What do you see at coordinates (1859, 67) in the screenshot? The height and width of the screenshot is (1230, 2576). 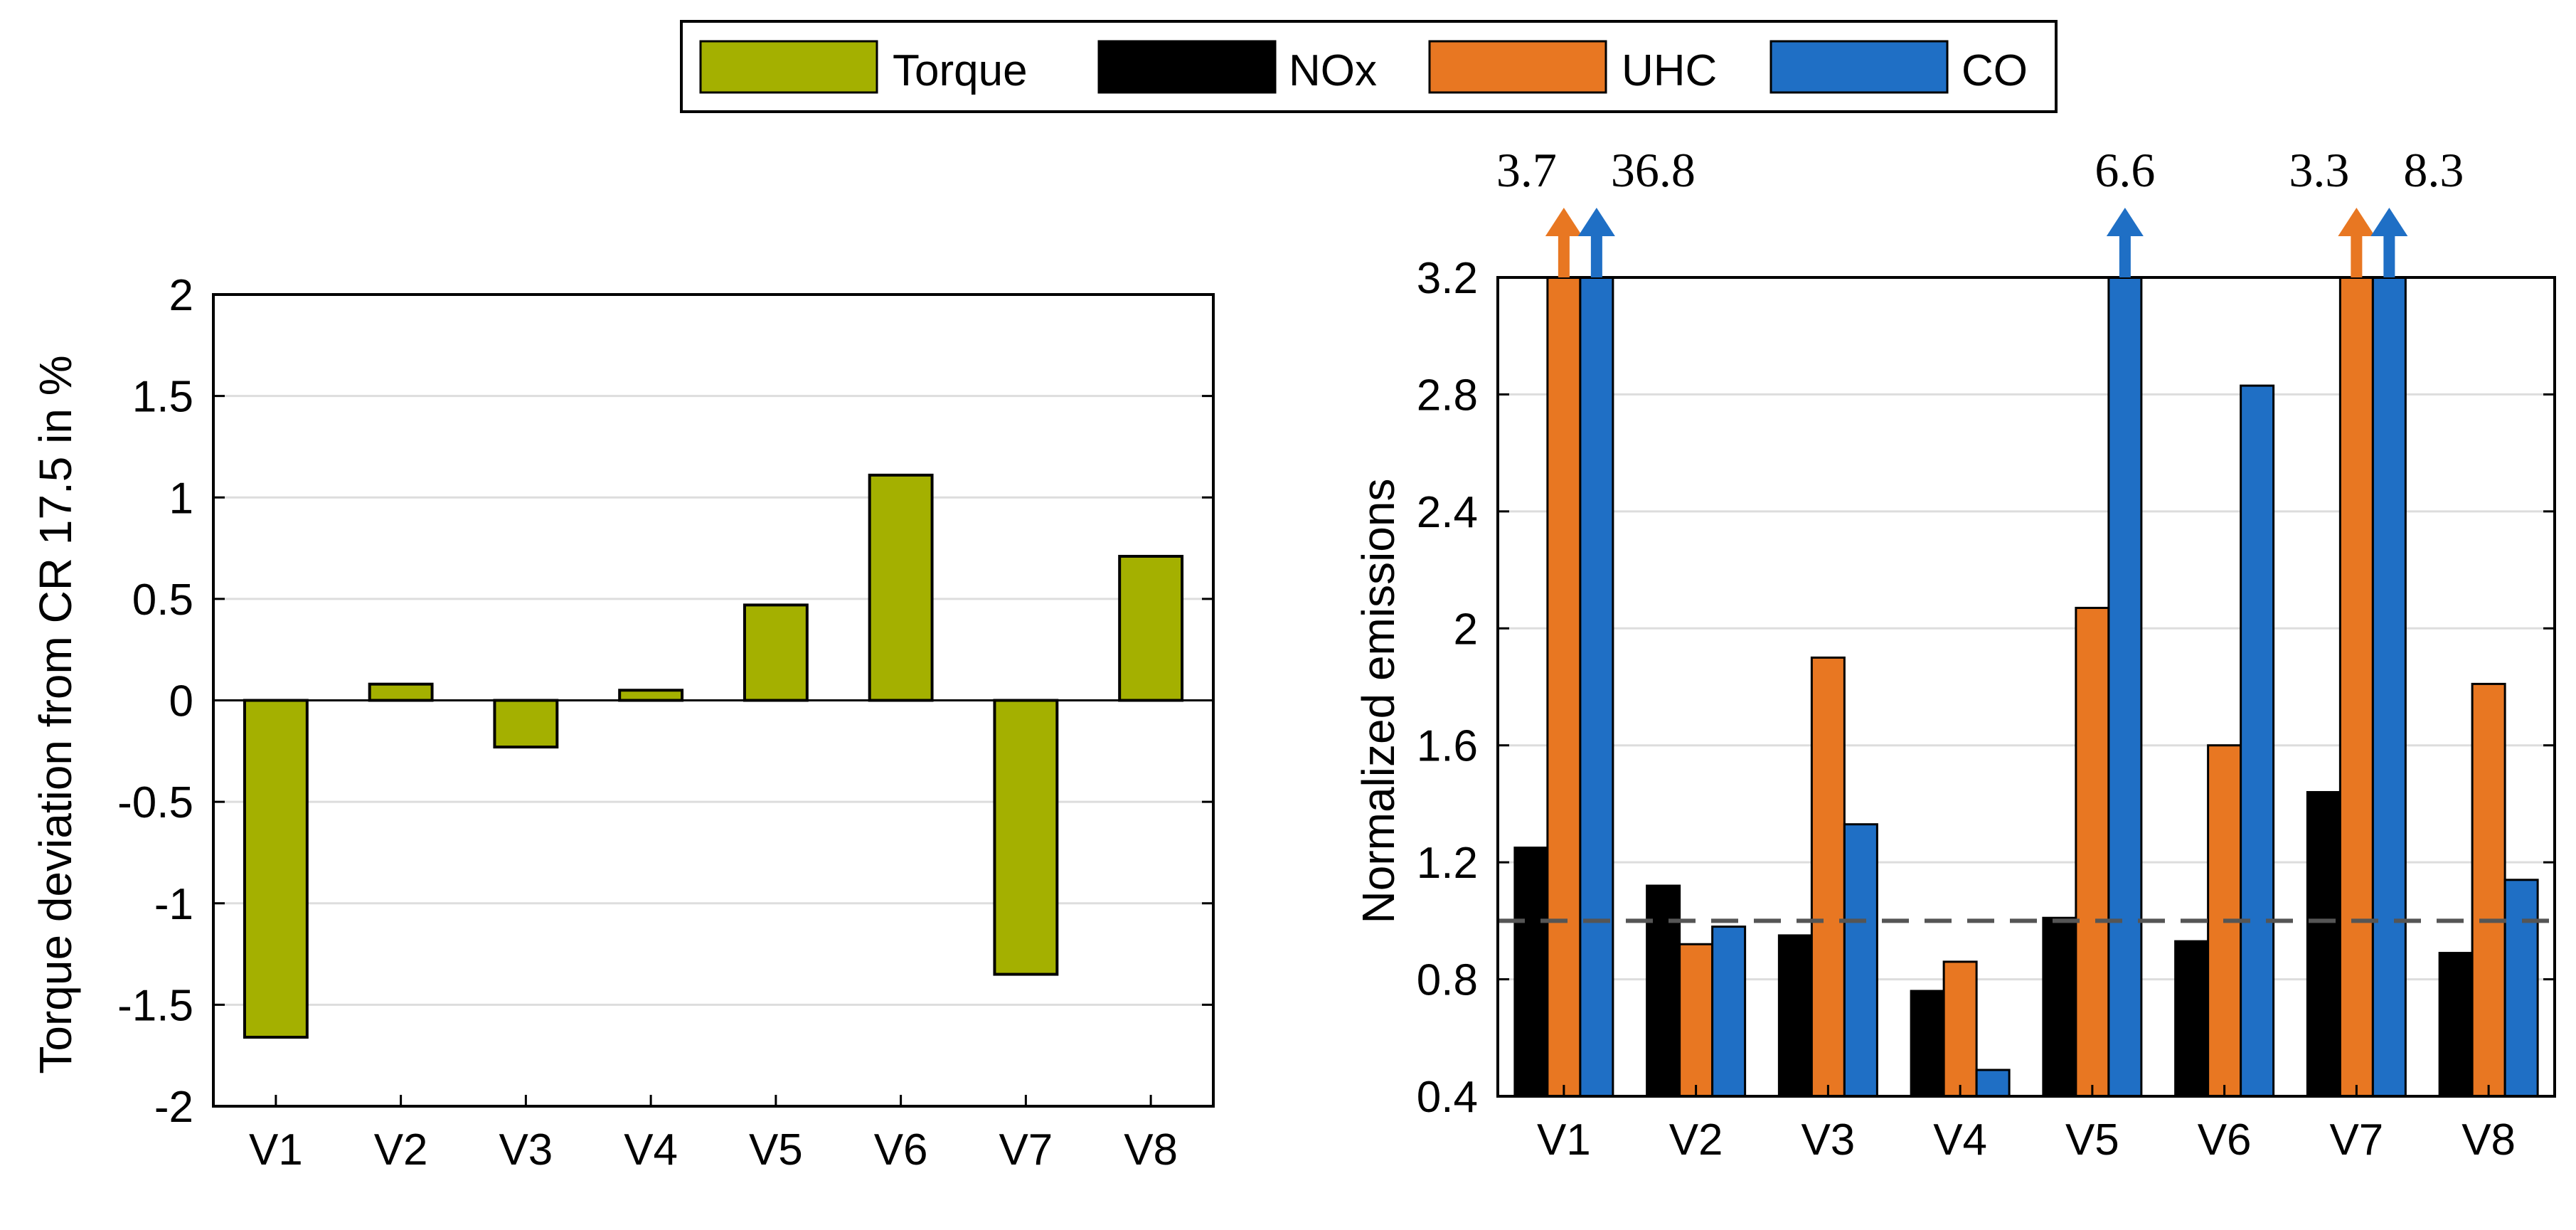 I see `legend-swatch-co` at bounding box center [1859, 67].